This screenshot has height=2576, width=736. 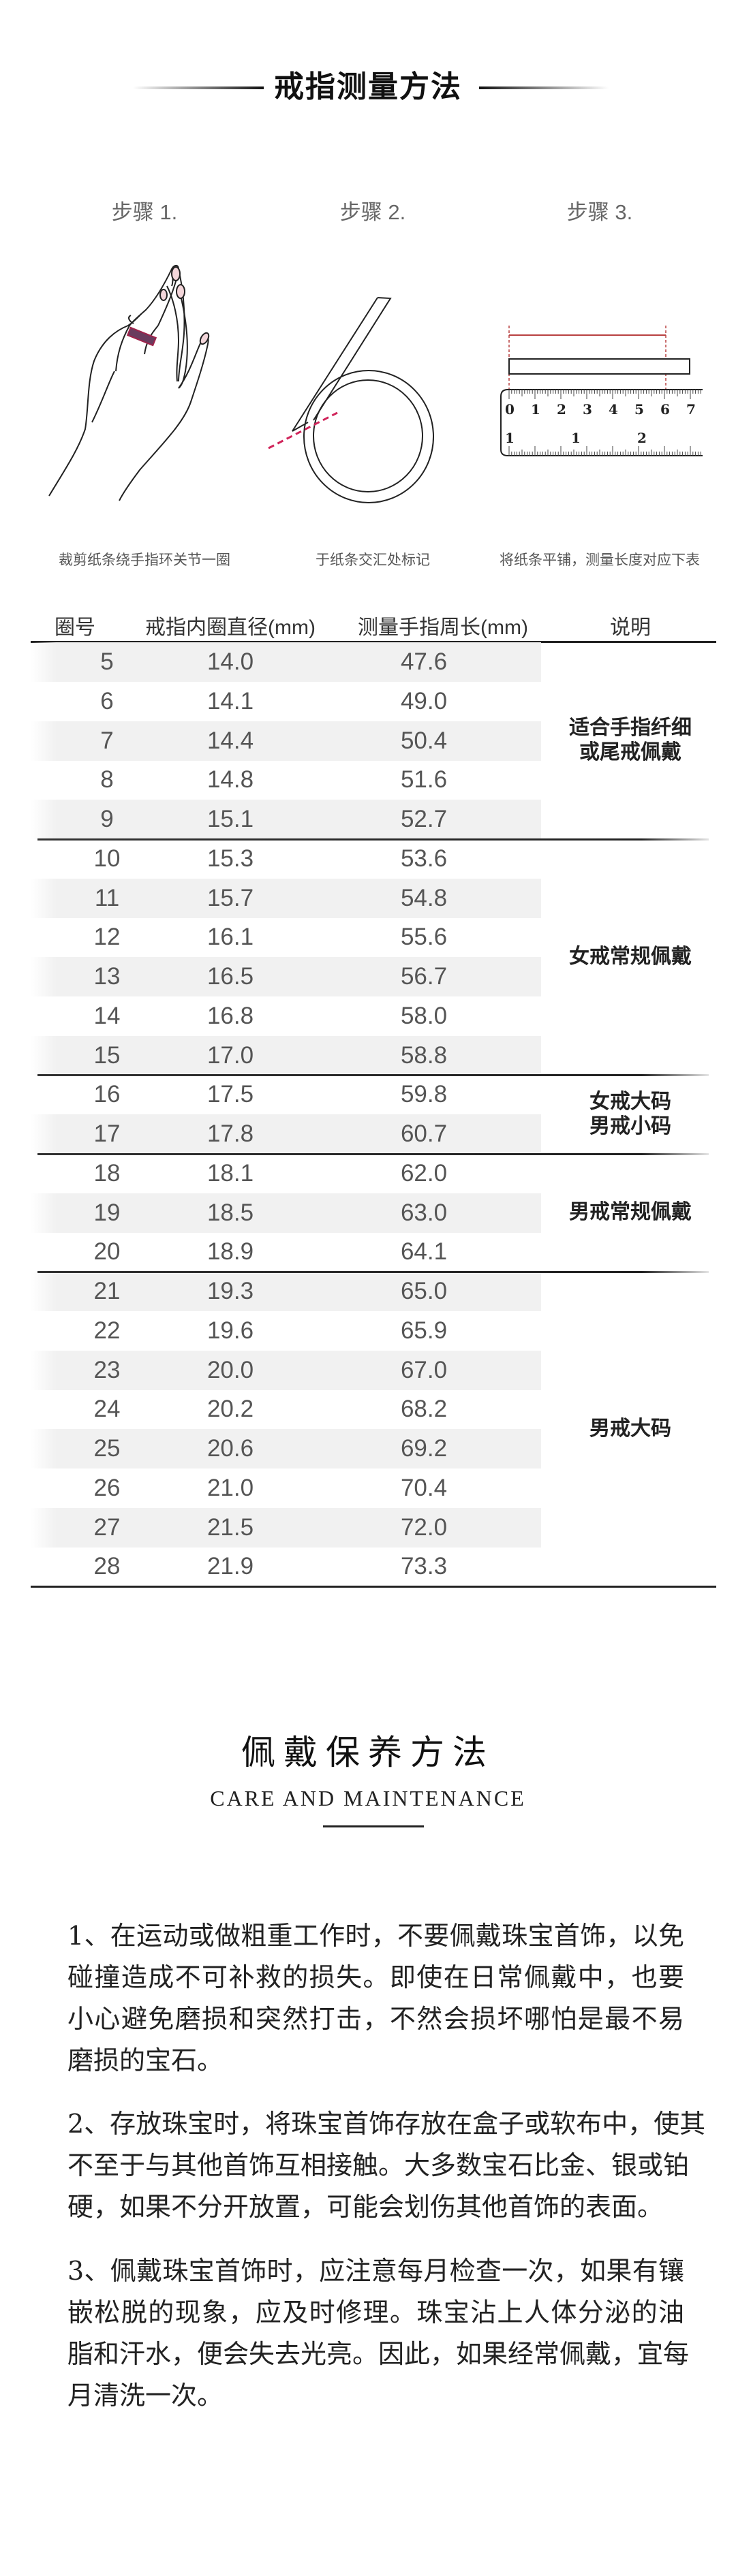 I want to click on ruler-number: 7, so click(x=691, y=409).